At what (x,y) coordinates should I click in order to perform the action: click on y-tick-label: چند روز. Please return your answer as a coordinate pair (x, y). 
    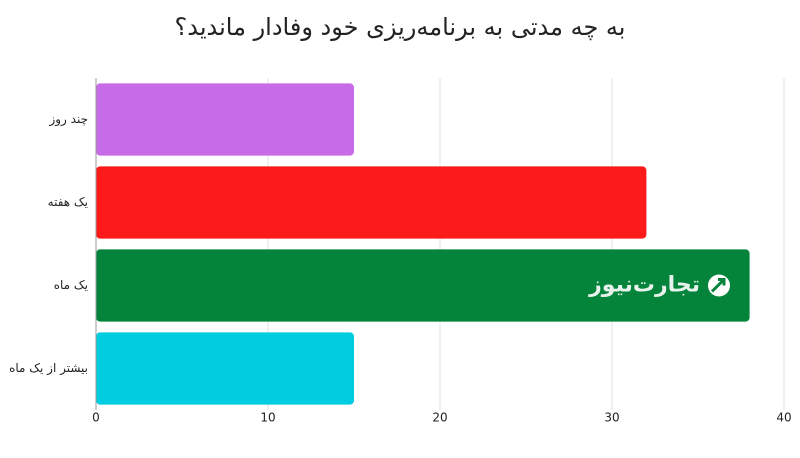
    Looking at the image, I should click on (68, 119).